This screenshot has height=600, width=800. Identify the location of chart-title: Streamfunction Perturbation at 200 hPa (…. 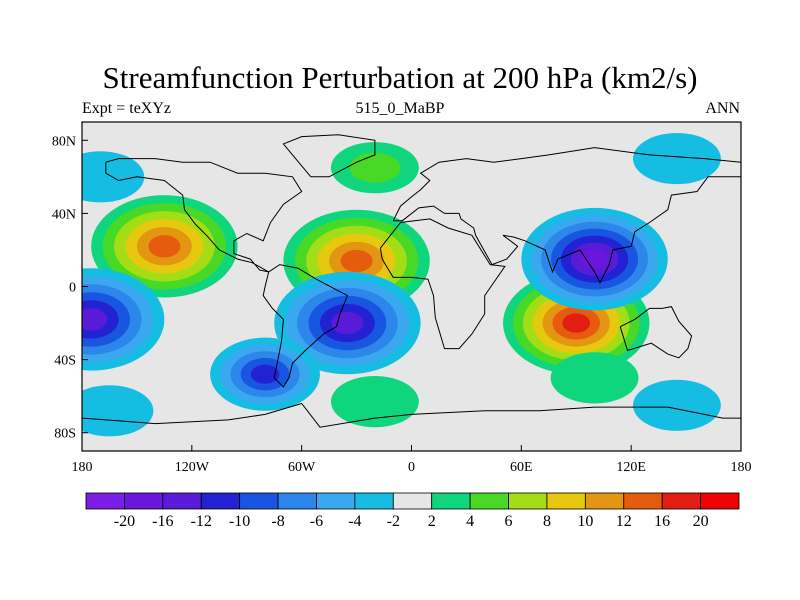
(400, 77).